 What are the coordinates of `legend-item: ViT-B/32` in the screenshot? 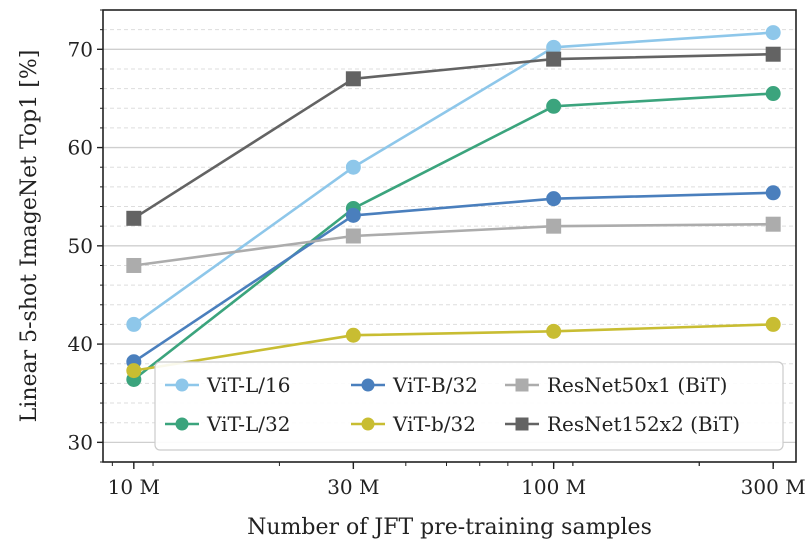 It's located at (414, 385).